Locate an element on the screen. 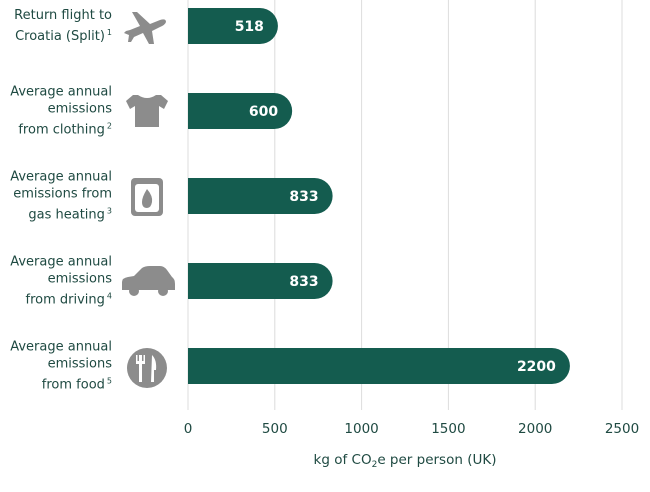  plane-icon is located at coordinates (145, 28).